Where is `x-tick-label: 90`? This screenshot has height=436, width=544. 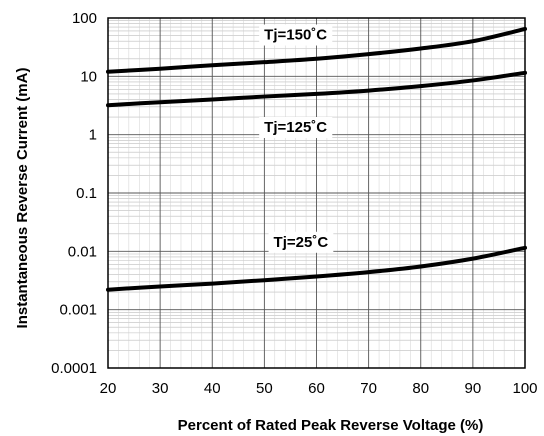 x-tick-label: 90 is located at coordinates (473, 388).